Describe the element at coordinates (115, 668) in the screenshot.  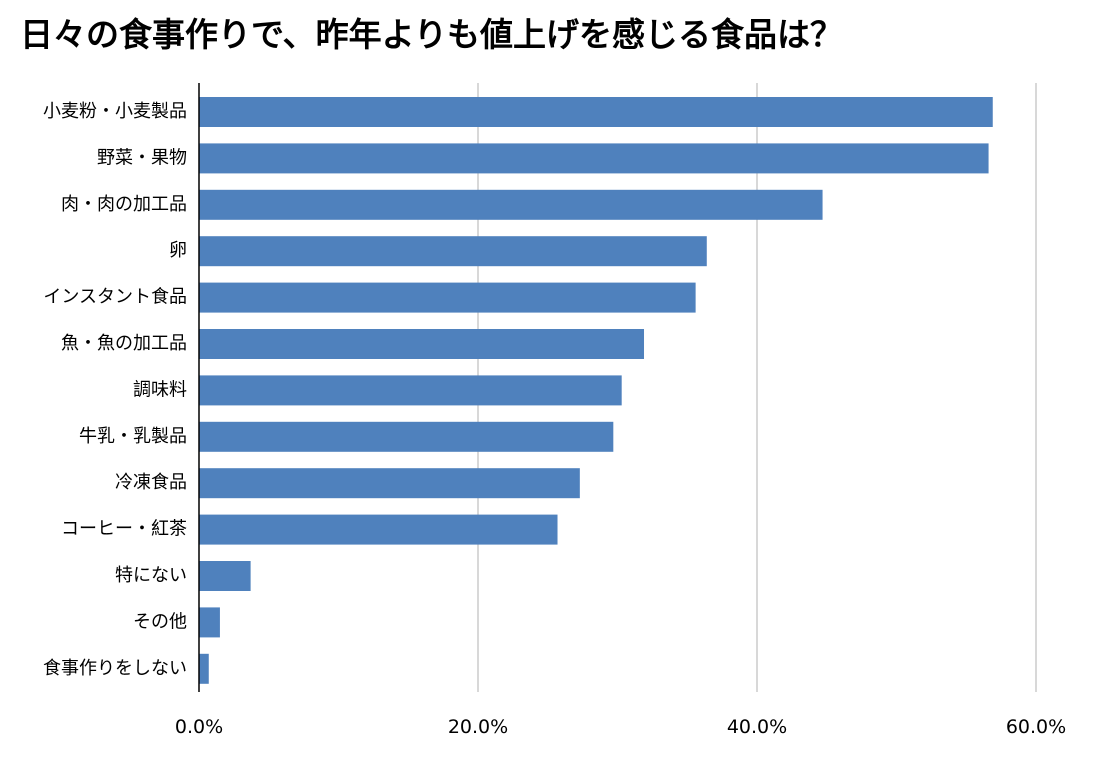
I see `category-label-13: 食事作りをしない` at that location.